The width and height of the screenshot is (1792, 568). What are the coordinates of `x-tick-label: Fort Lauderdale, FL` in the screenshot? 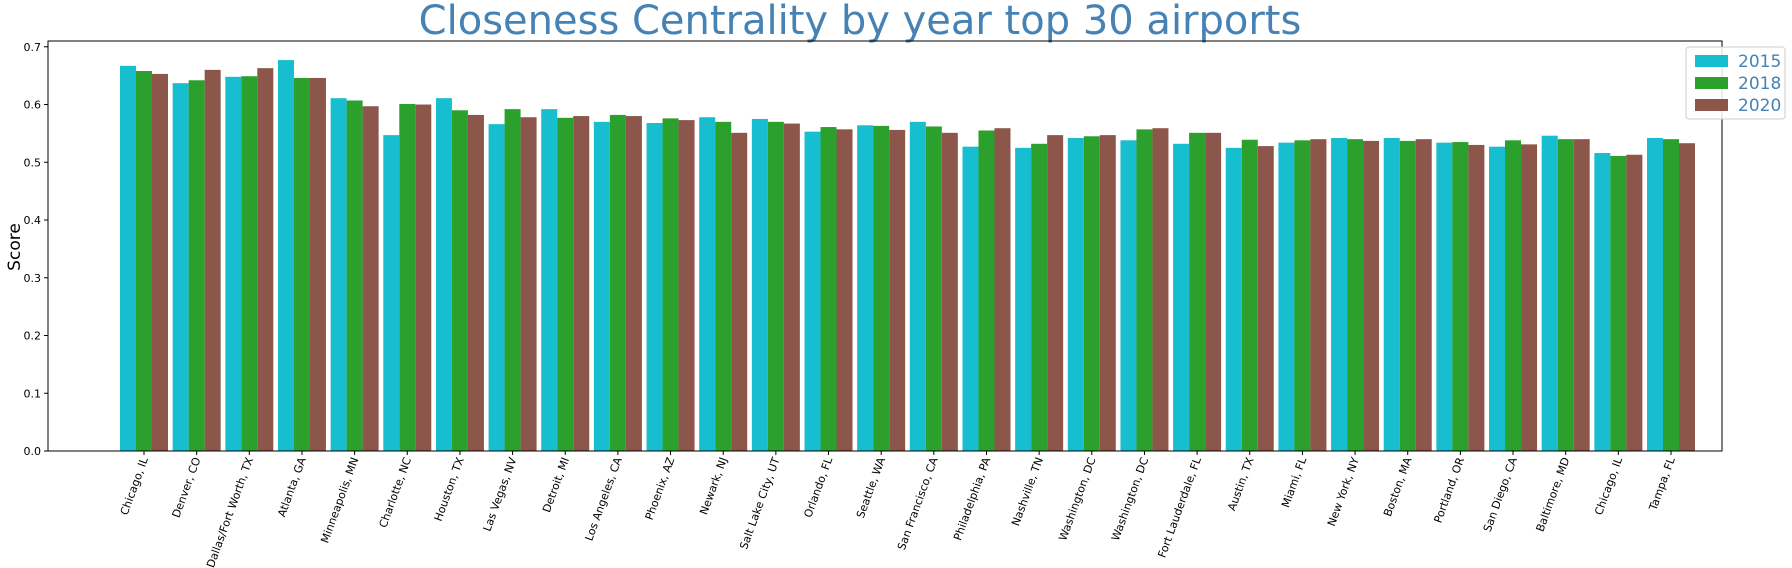 It's located at (1179, 507).